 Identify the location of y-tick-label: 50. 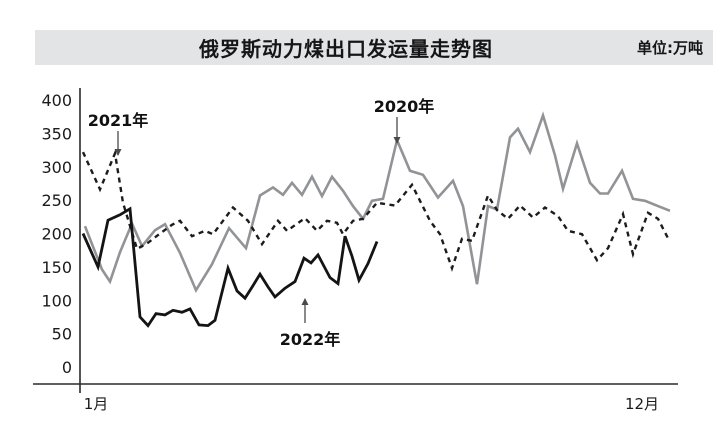
(62, 334).